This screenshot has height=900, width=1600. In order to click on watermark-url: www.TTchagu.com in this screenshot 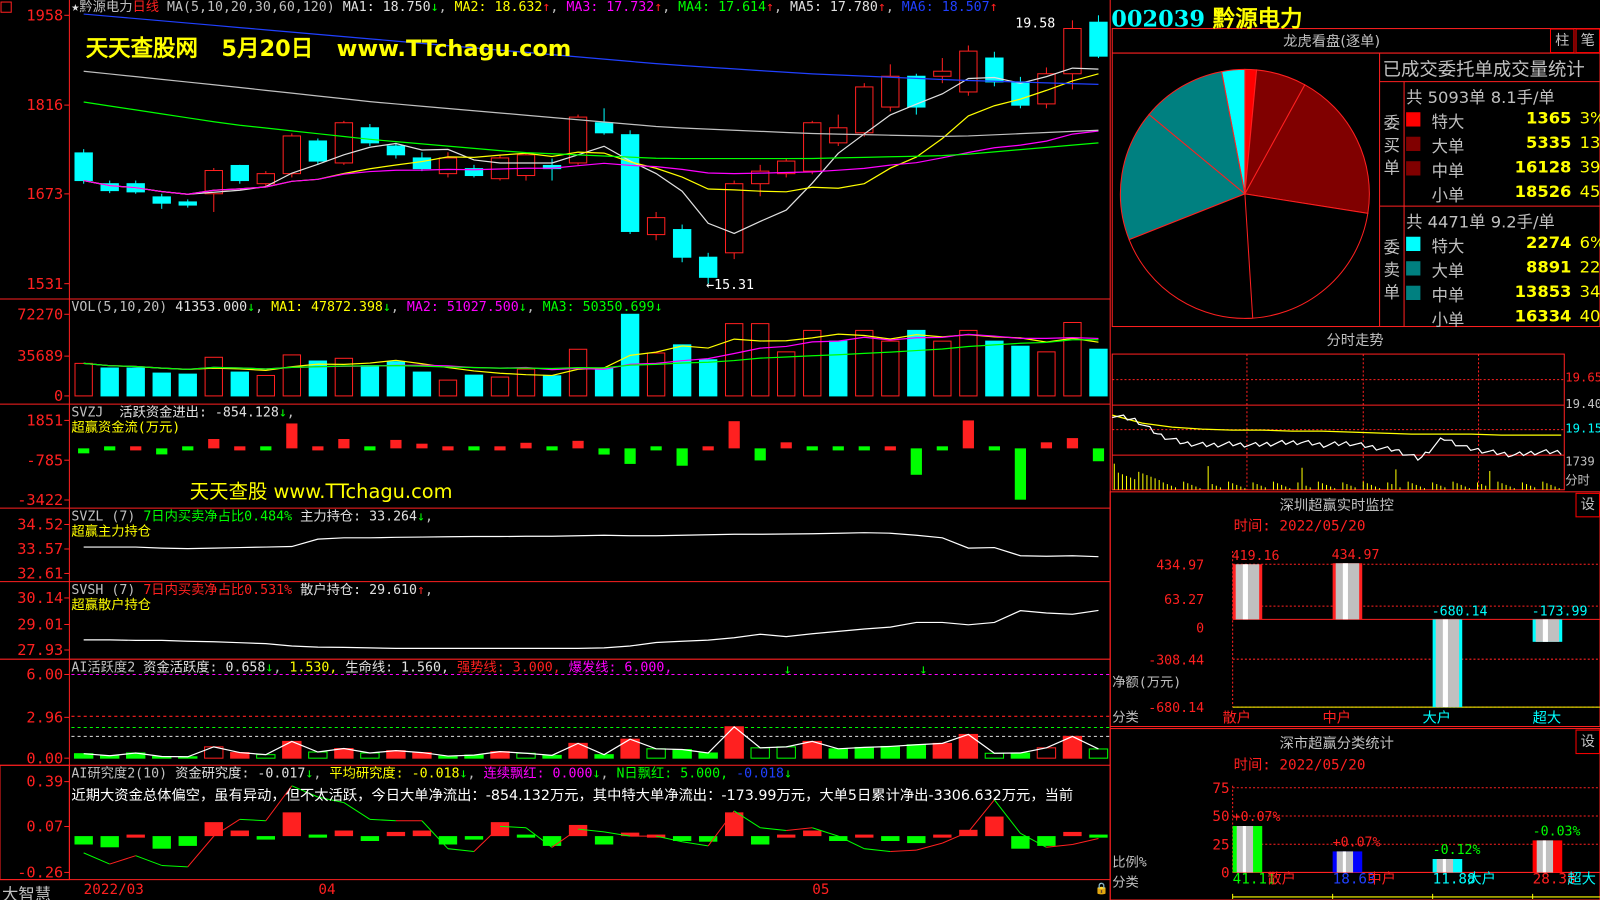, I will do `click(454, 49)`.